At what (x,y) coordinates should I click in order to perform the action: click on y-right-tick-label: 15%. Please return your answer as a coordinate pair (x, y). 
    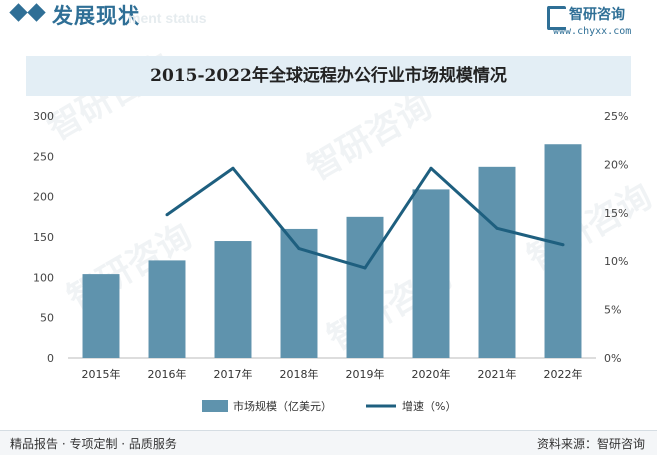
    Looking at the image, I should click on (616, 213).